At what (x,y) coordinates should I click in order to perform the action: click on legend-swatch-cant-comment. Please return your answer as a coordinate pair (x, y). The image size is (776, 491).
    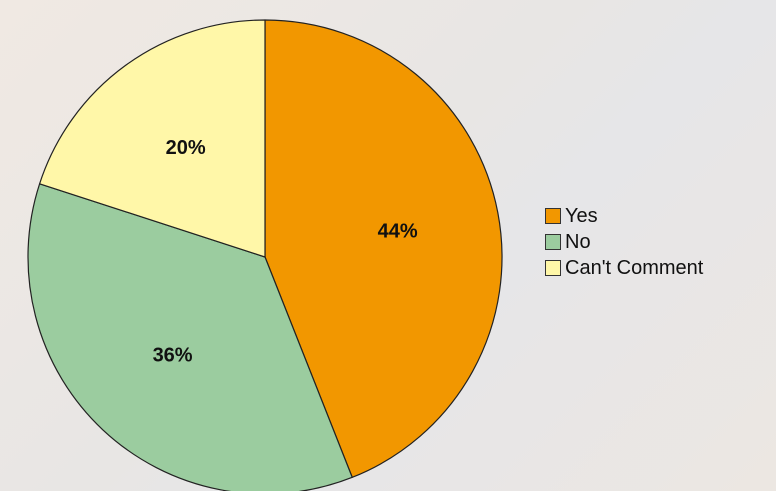
    Looking at the image, I should click on (553, 268).